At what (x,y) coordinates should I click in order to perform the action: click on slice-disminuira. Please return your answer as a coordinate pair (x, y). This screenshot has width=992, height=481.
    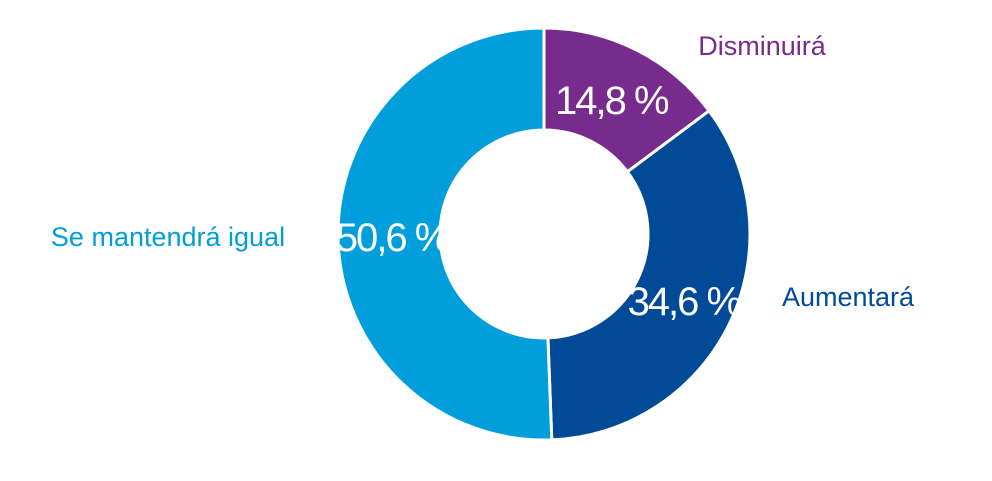
    Looking at the image, I should click on (627, 100).